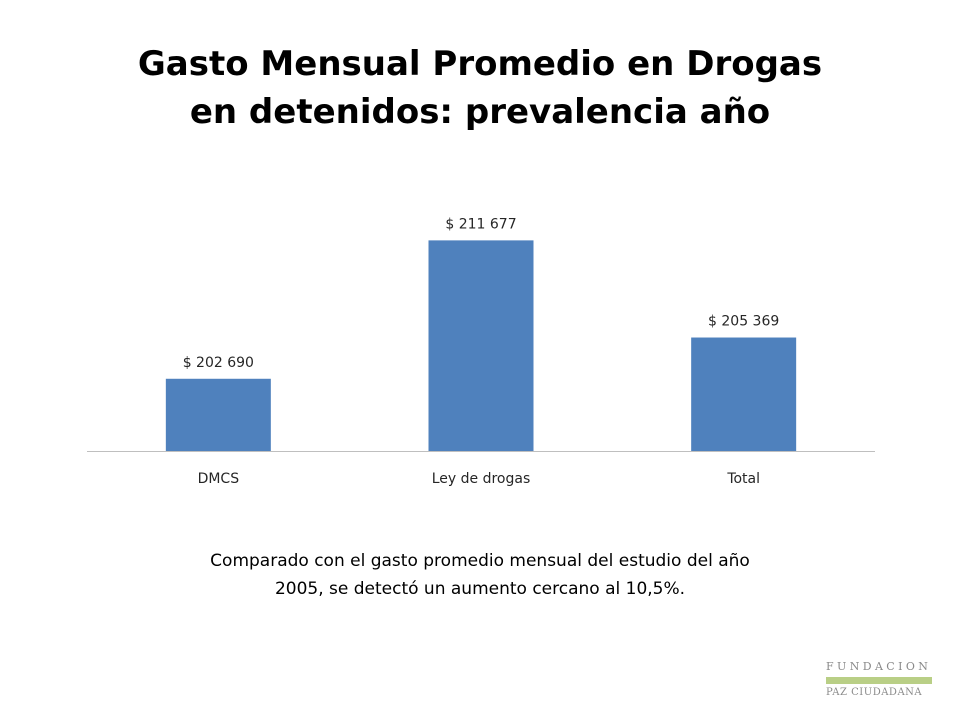 Image resolution: width=960 pixels, height=720 pixels. Describe the element at coordinates (879, 666) in the screenshot. I see `logo-line-1: FUNDACION` at that location.